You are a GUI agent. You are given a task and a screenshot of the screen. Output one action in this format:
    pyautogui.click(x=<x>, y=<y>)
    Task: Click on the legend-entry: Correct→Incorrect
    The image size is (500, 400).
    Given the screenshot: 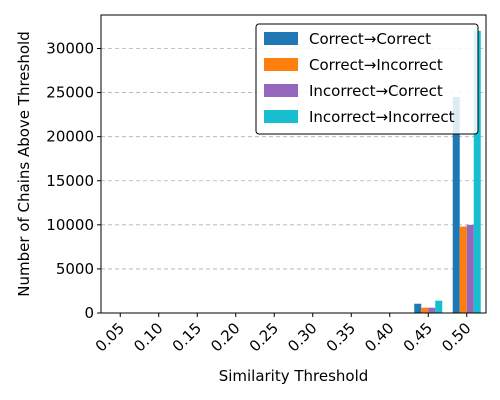 What is the action you would take?
    pyautogui.click(x=376, y=65)
    